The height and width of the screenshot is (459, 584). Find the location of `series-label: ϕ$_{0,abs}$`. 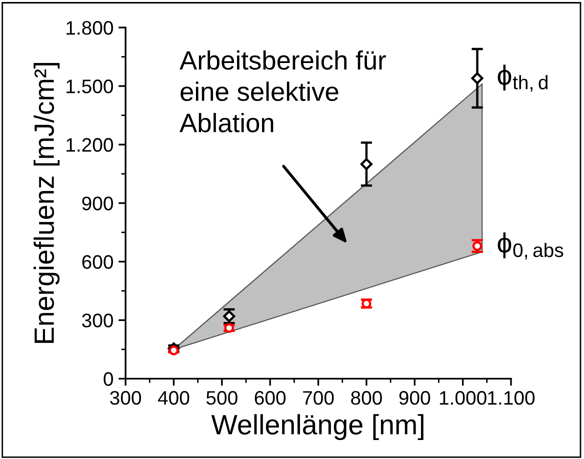

series-label: ϕ$_{0,abs}$ is located at coordinates (531, 246).